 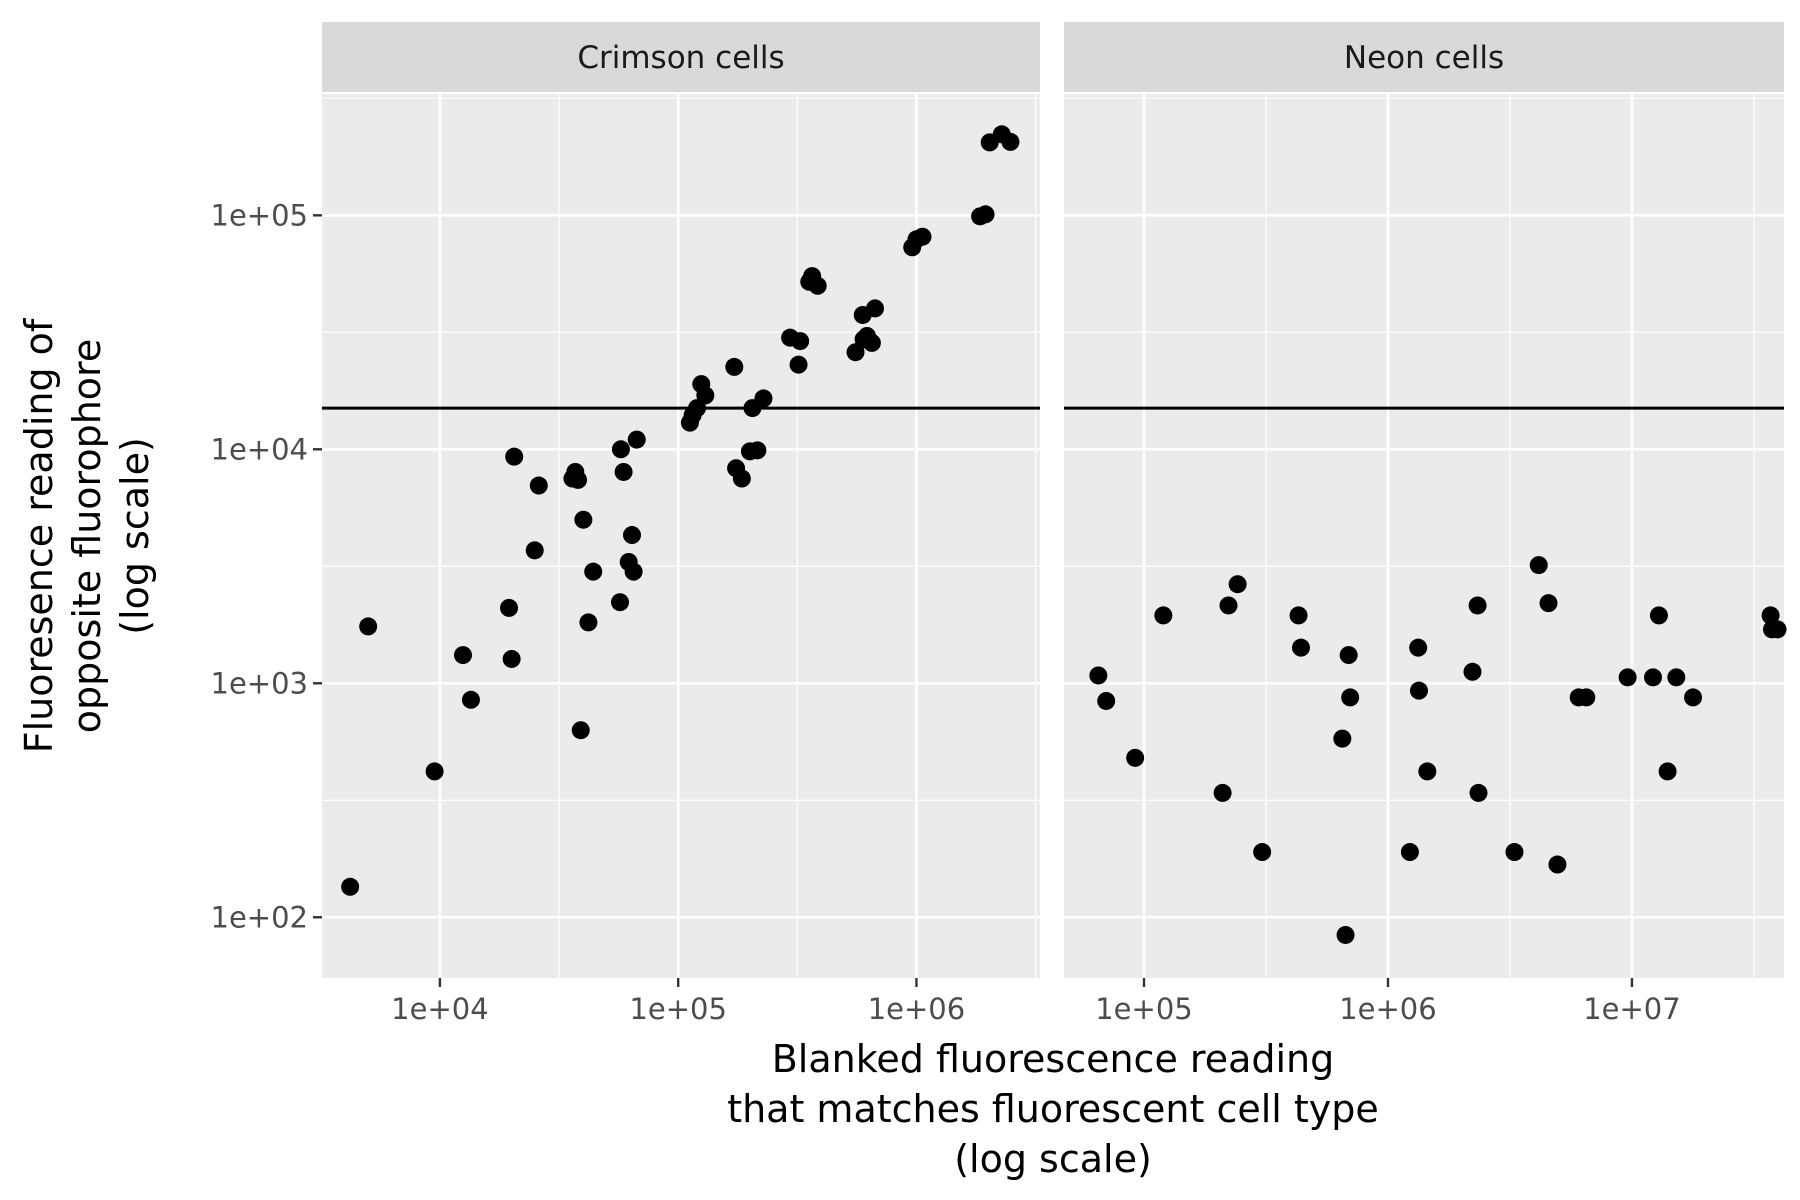 I want to click on y-axis-title: (log scale), so click(x=135, y=536).